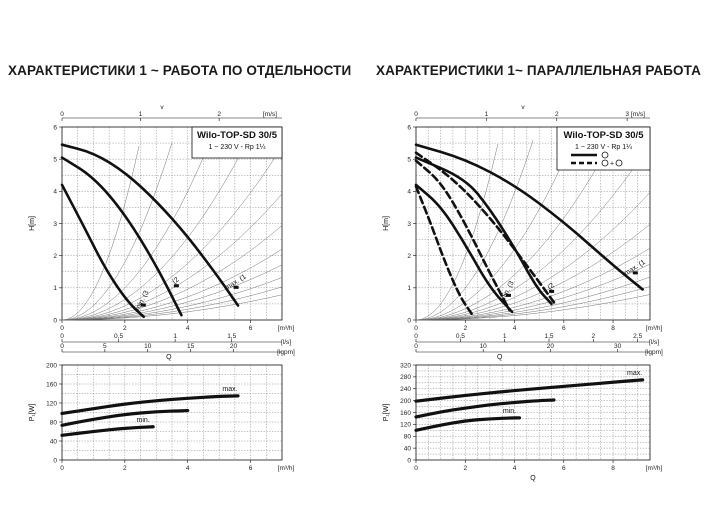 This screenshot has width=704, height=528. Describe the element at coordinates (551, 286) in the screenshot. I see `right-head-curve-label-2: (2` at that location.